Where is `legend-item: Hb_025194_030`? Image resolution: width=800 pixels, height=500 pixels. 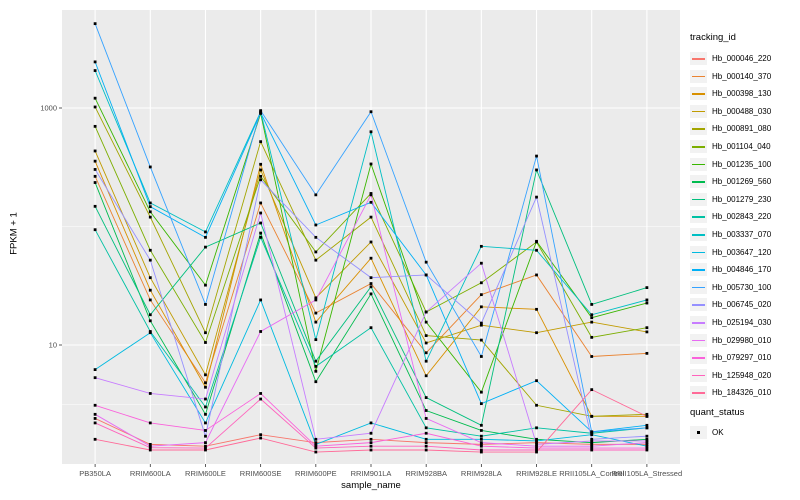
legend-item: Hb_025194_030 is located at coordinates (745, 322).